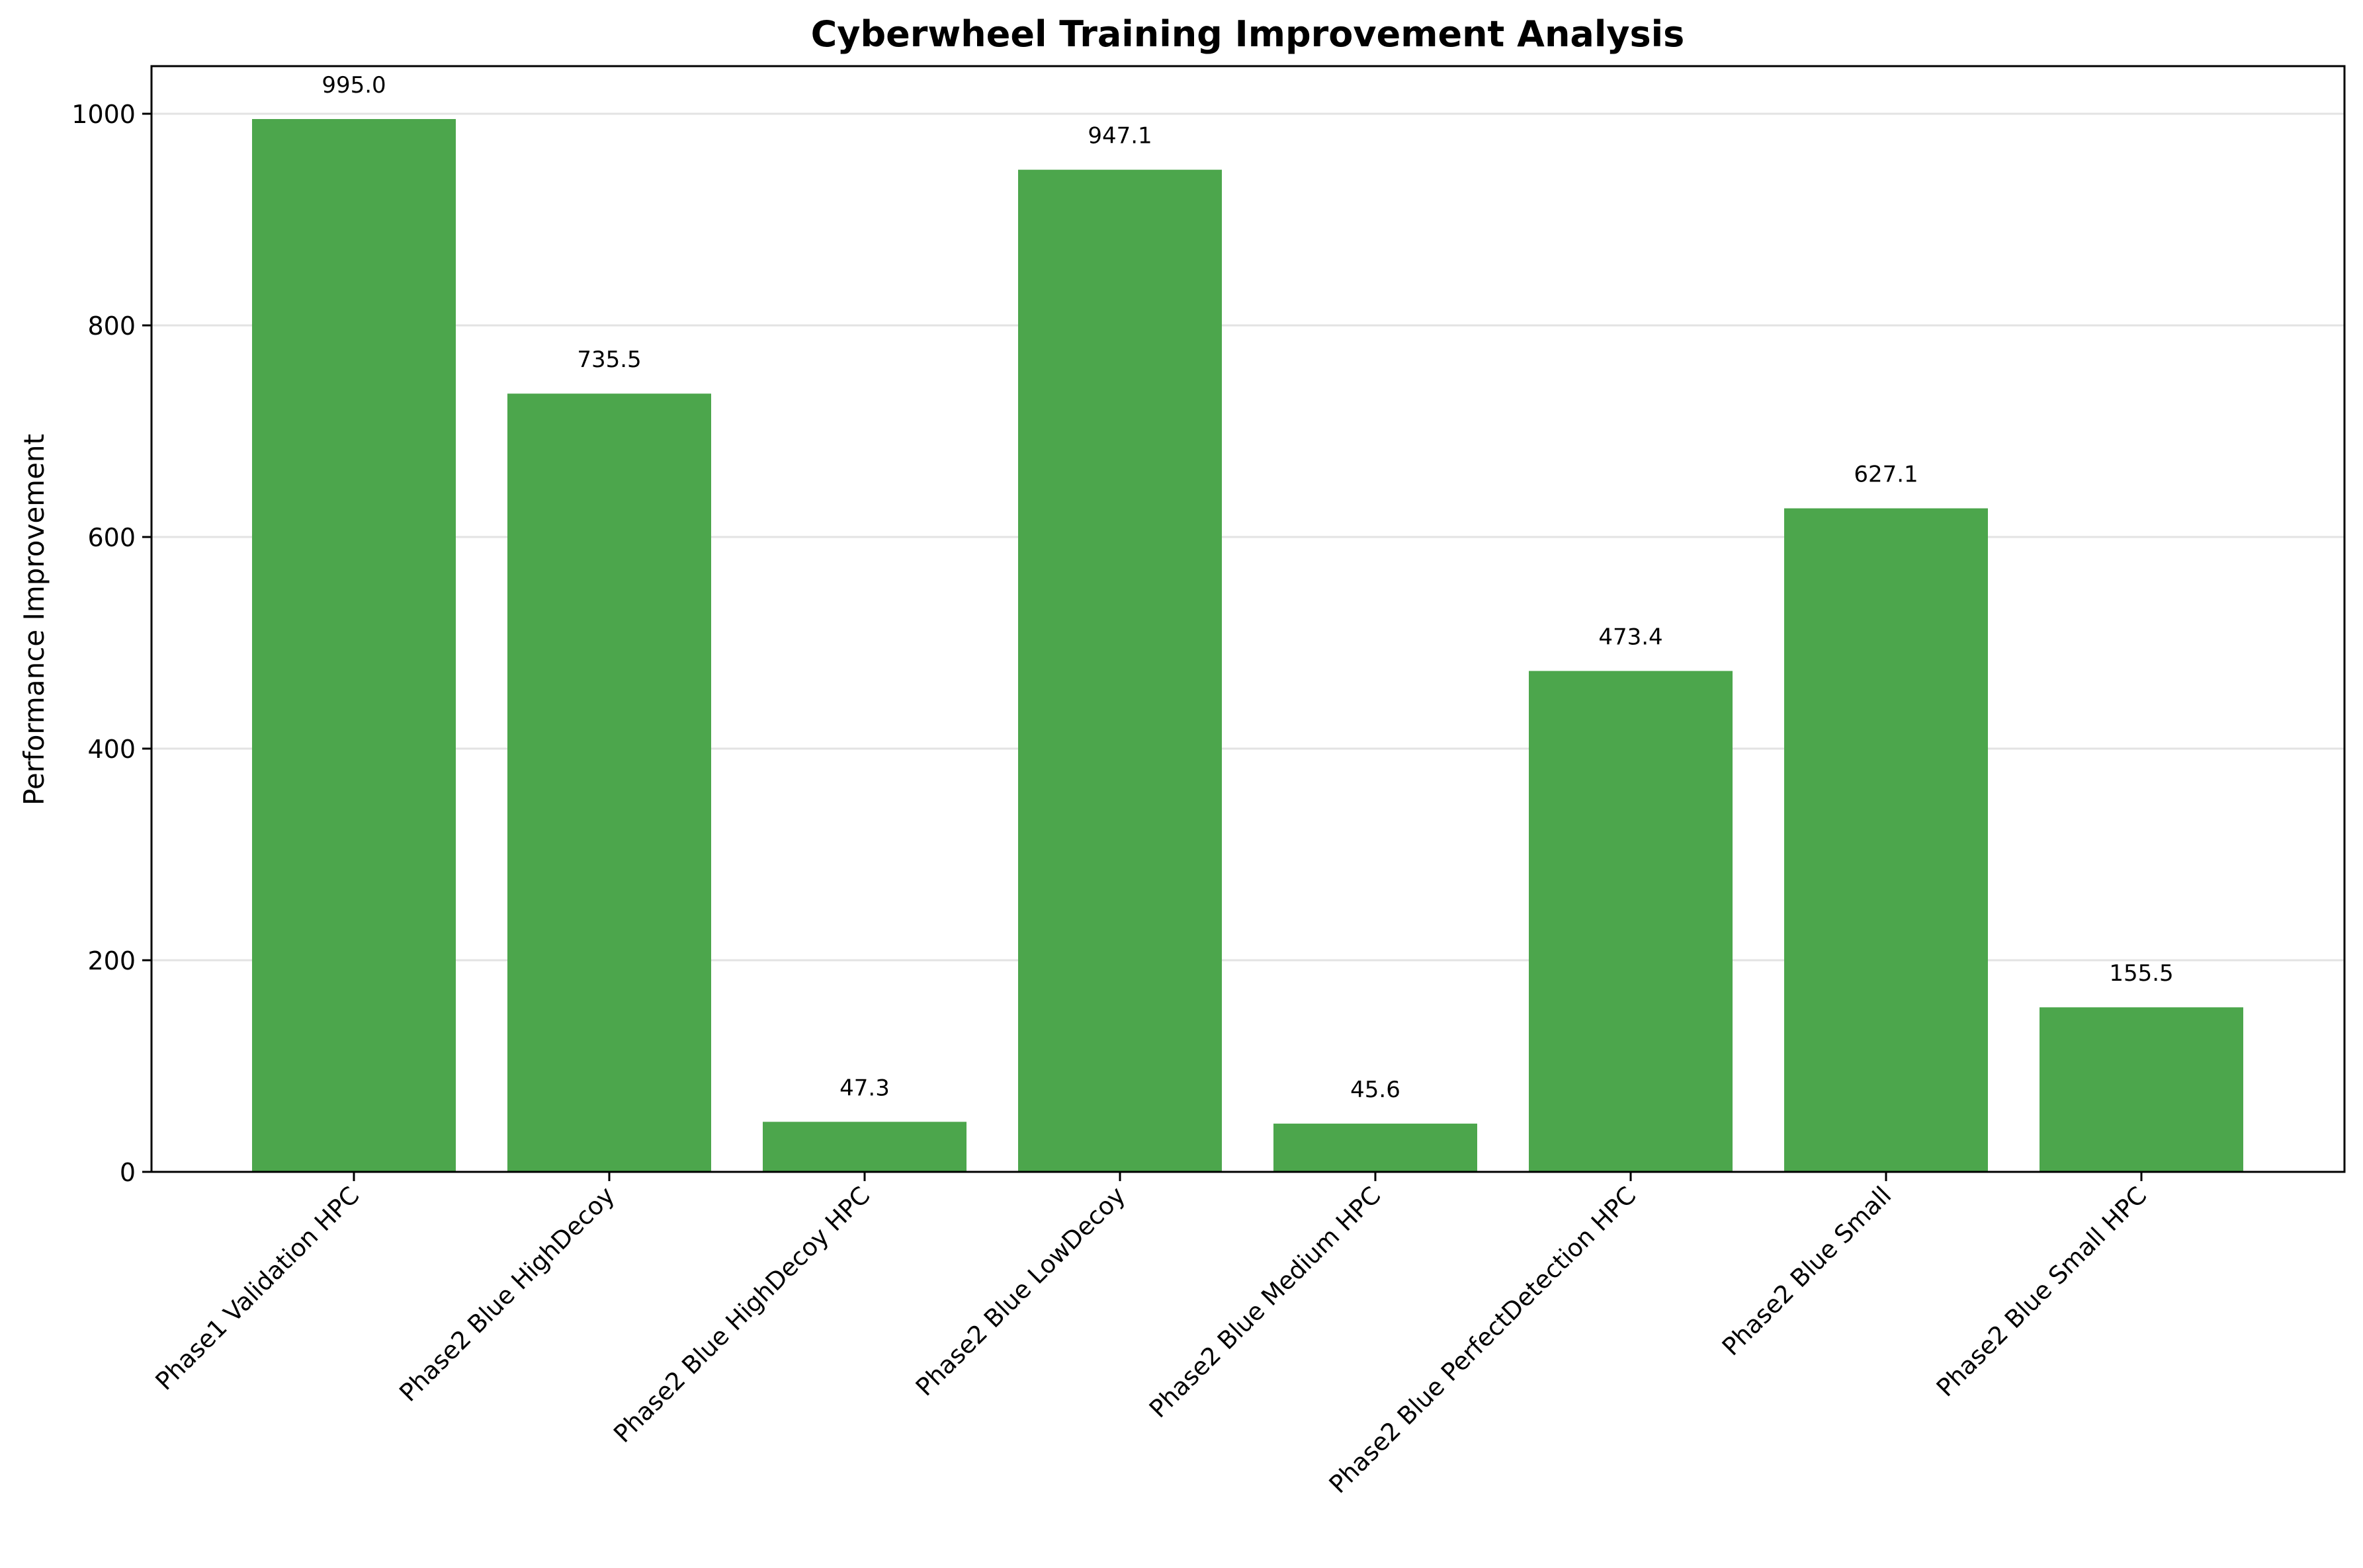 The image size is (2363, 1568). Describe the element at coordinates (111, 960) in the screenshot. I see `y-tick-label: 200` at that location.